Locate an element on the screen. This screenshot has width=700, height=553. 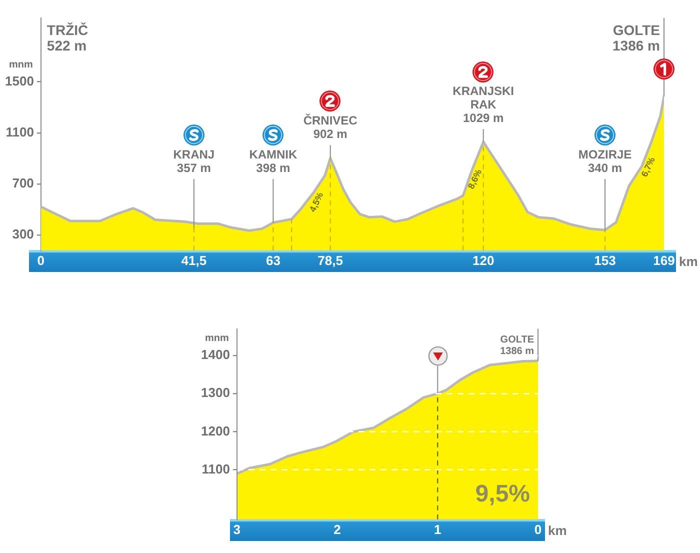
y-tick-label: 1300 is located at coordinates (215, 392).